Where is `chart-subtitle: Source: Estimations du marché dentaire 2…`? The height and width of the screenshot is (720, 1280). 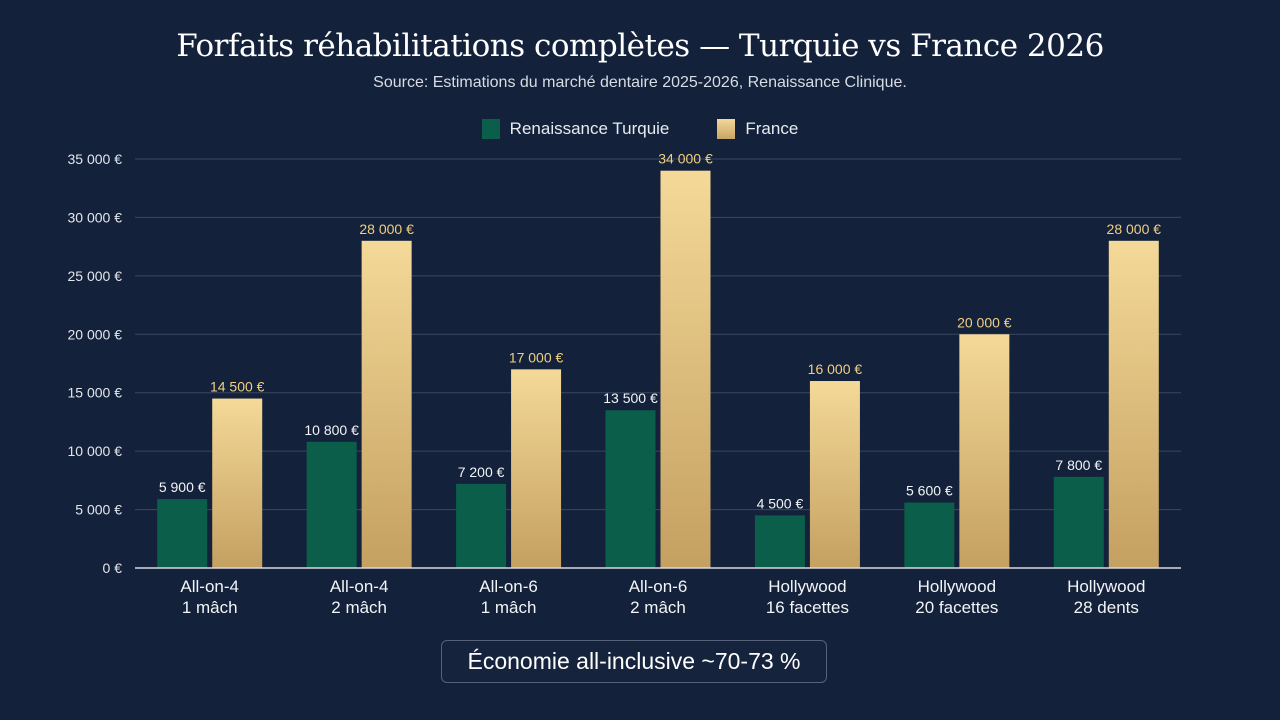
chart-subtitle: Source: Estimations du marché dentaire 2… is located at coordinates (640, 82).